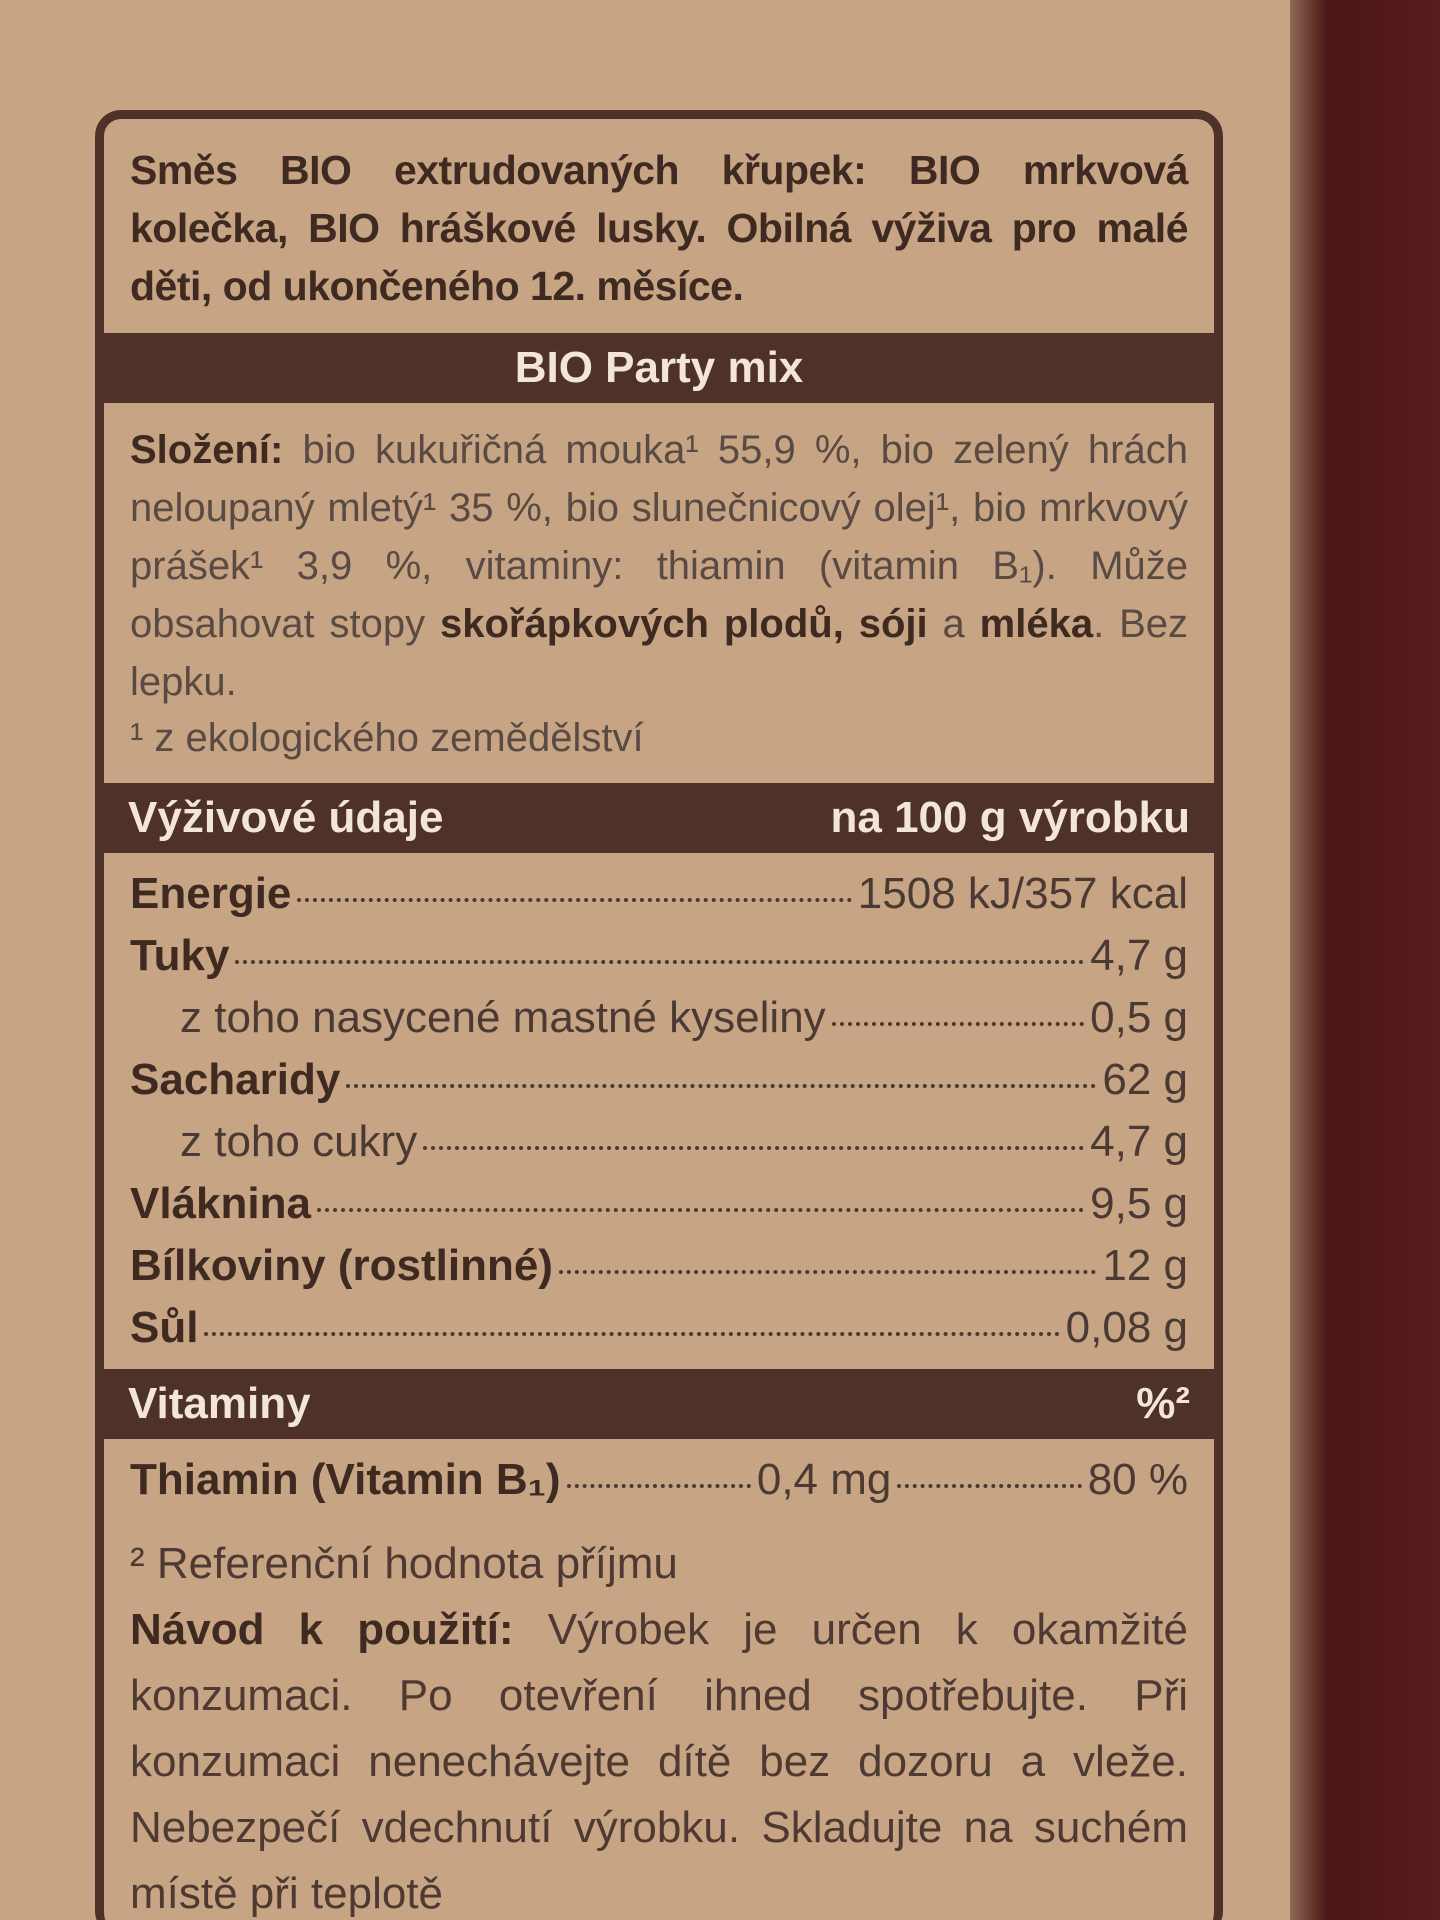 The height and width of the screenshot is (1920, 1440). What do you see at coordinates (659, 653) in the screenshot?
I see `allergen-part: . Bez lepku.` at bounding box center [659, 653].